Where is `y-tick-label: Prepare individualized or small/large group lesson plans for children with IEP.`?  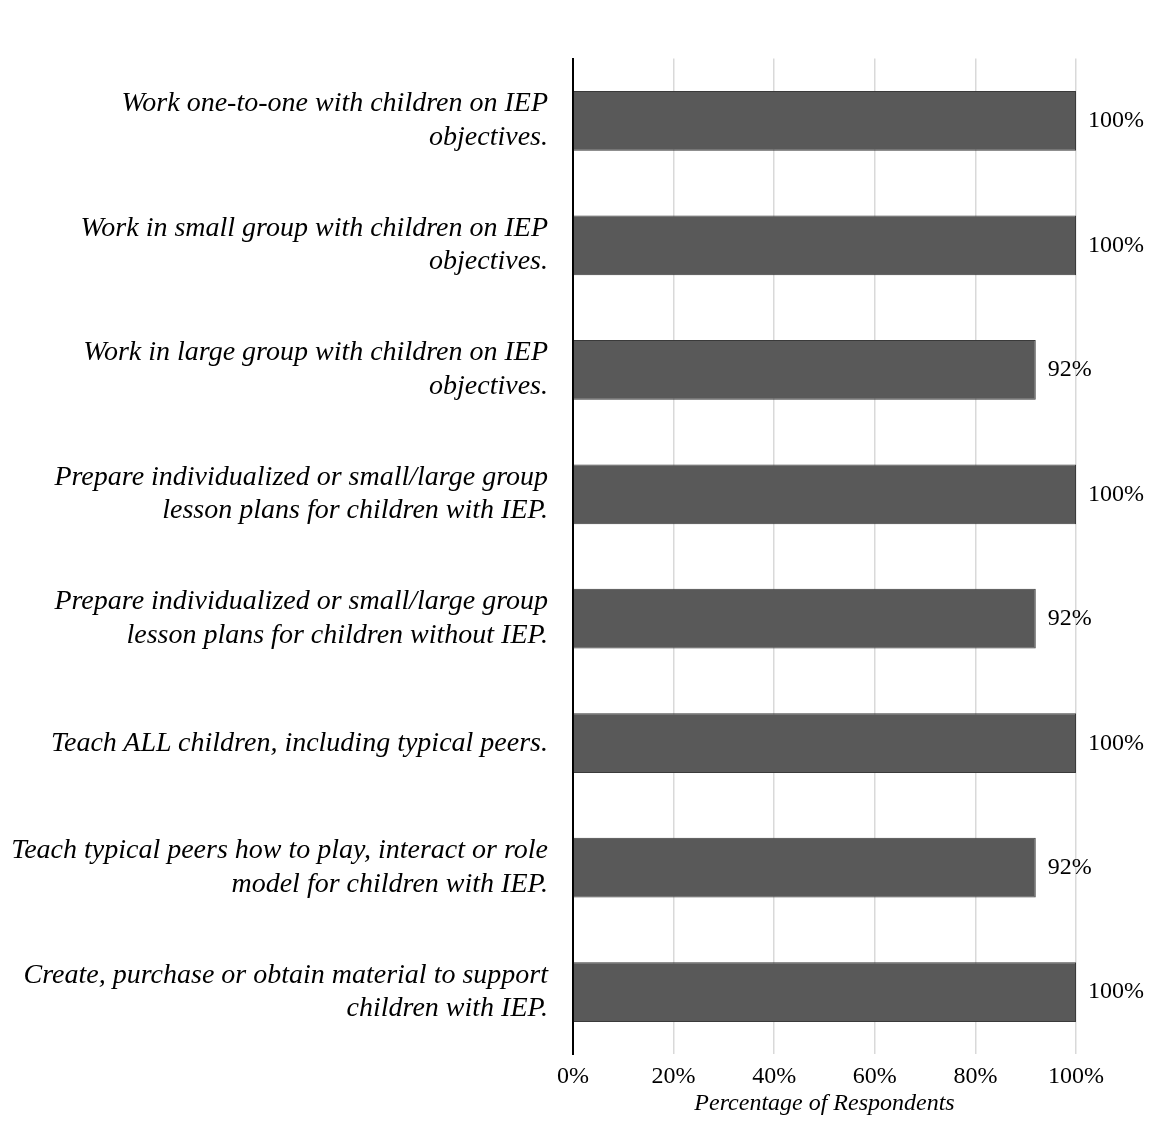
y-tick-label: Prepare individualized or small/large group lesson plans for children with IEP. is located at coordinates (300, 492).